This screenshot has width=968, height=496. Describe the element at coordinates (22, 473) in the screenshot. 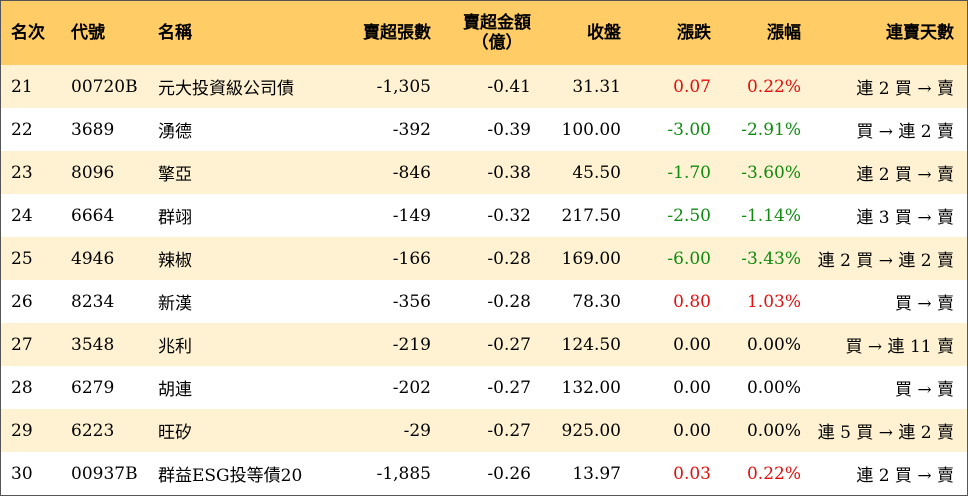

I see `rank-cell: 30` at that location.